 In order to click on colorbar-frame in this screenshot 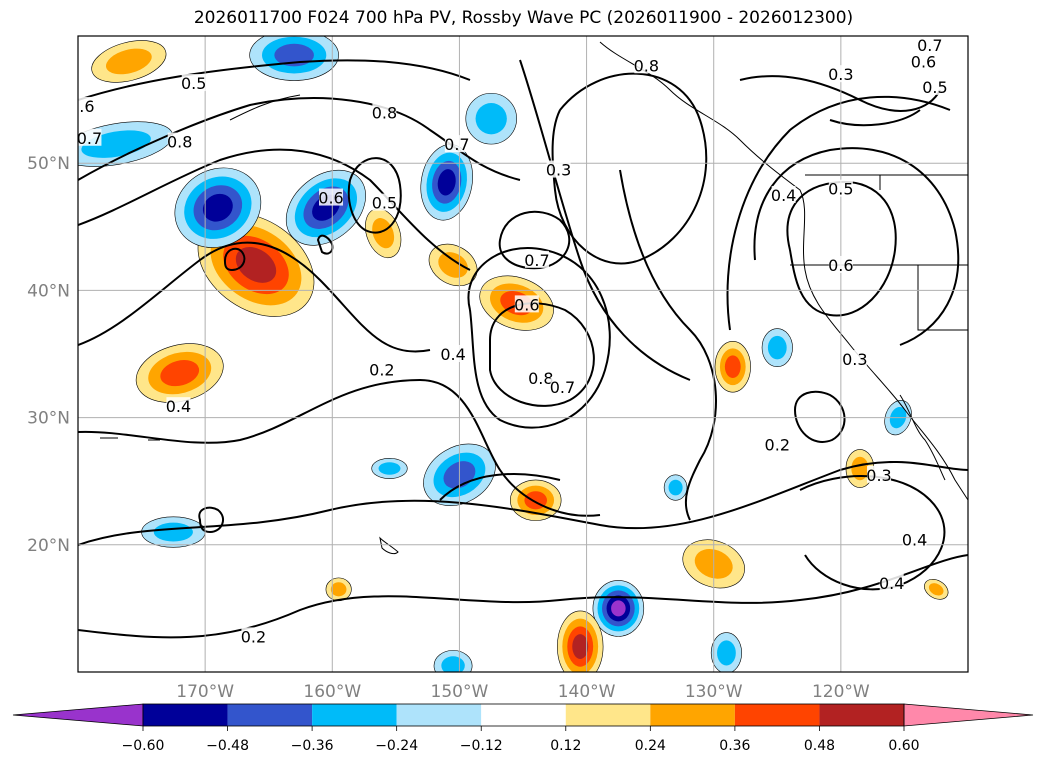, I will do `click(523, 715)`.